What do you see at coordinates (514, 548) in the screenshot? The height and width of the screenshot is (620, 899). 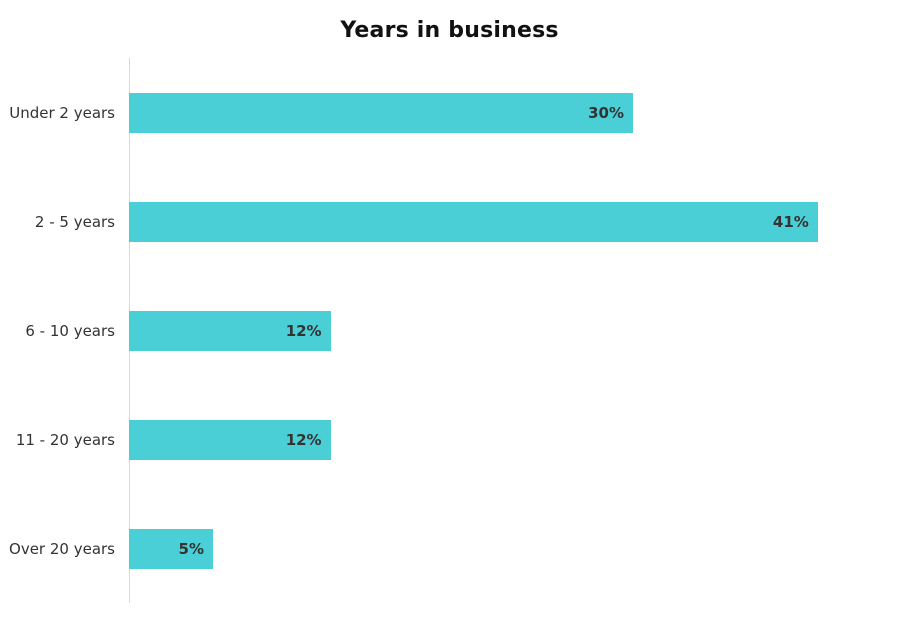 I see `bar-track: 5%` at bounding box center [514, 548].